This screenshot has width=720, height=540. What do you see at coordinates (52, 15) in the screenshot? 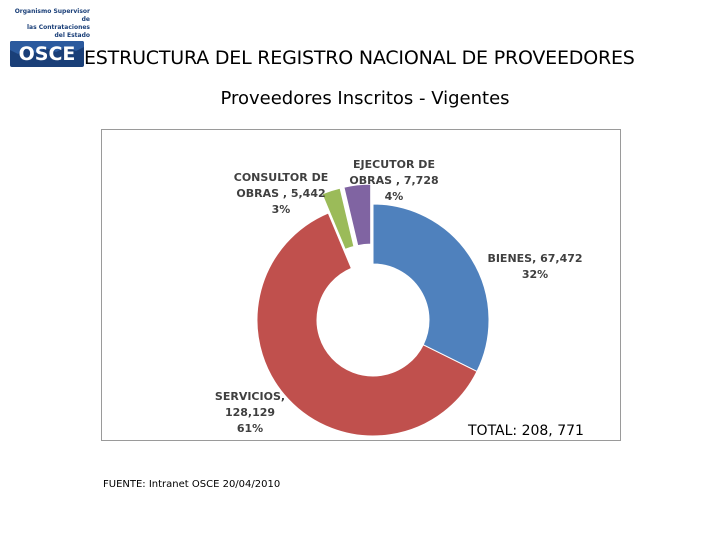
I see `logo-org-line: Organismo Supervisor de` at bounding box center [52, 15].